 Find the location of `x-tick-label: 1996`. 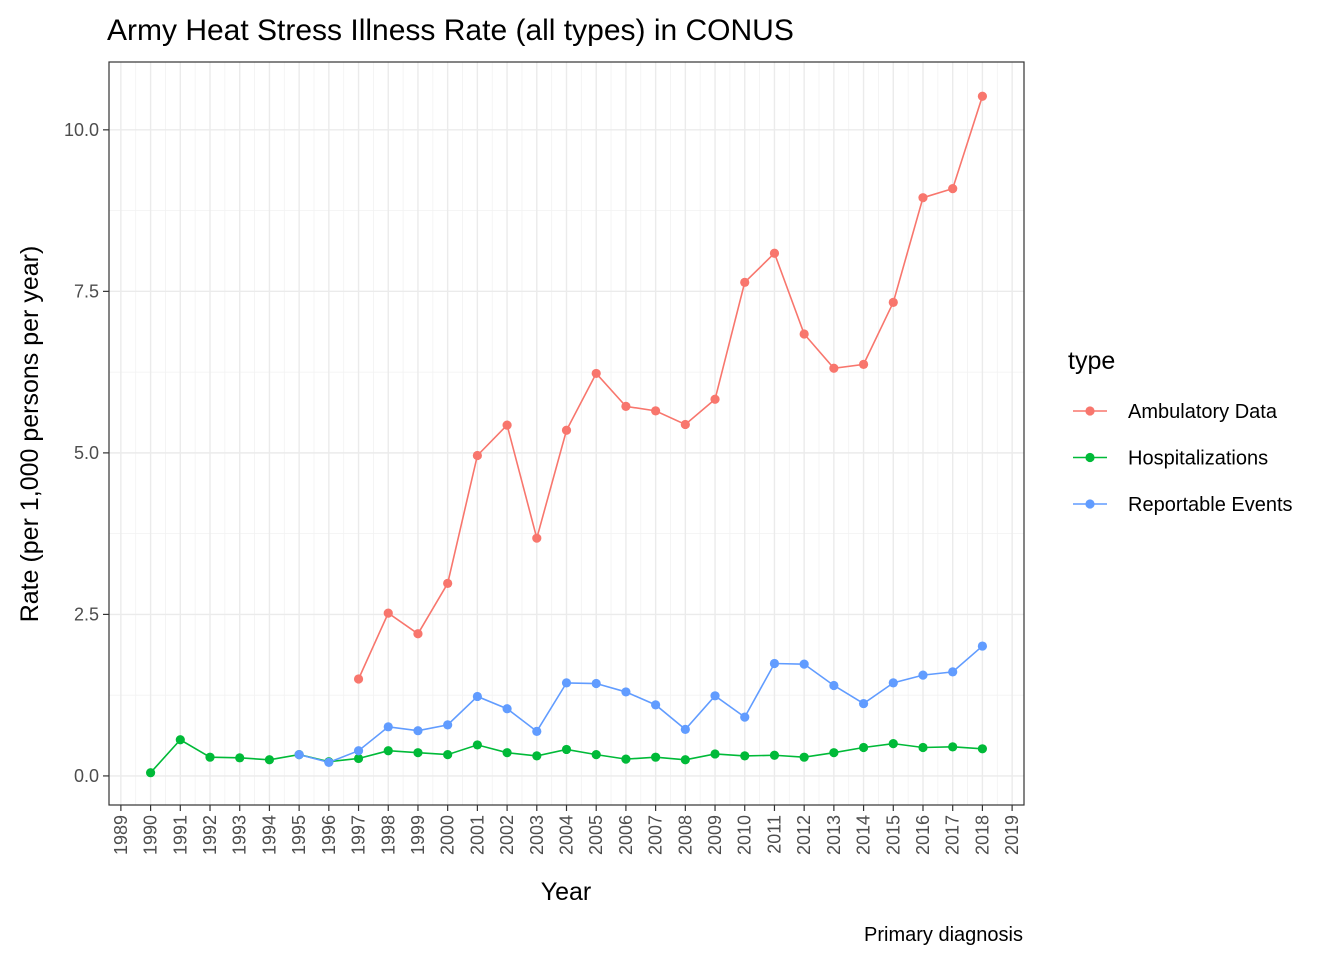

x-tick-label: 1996 is located at coordinates (329, 835).